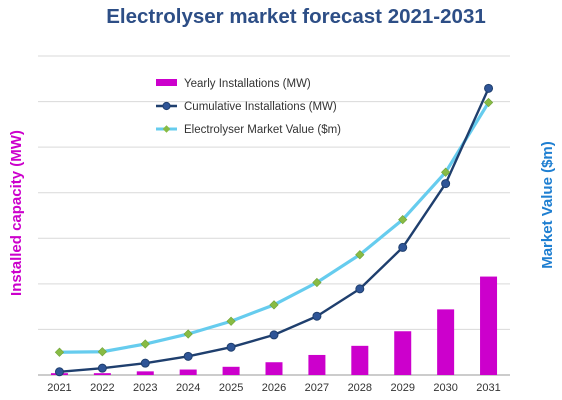 The height and width of the screenshot is (400, 562). I want to click on x-tick-label: 2021, so click(59, 388).